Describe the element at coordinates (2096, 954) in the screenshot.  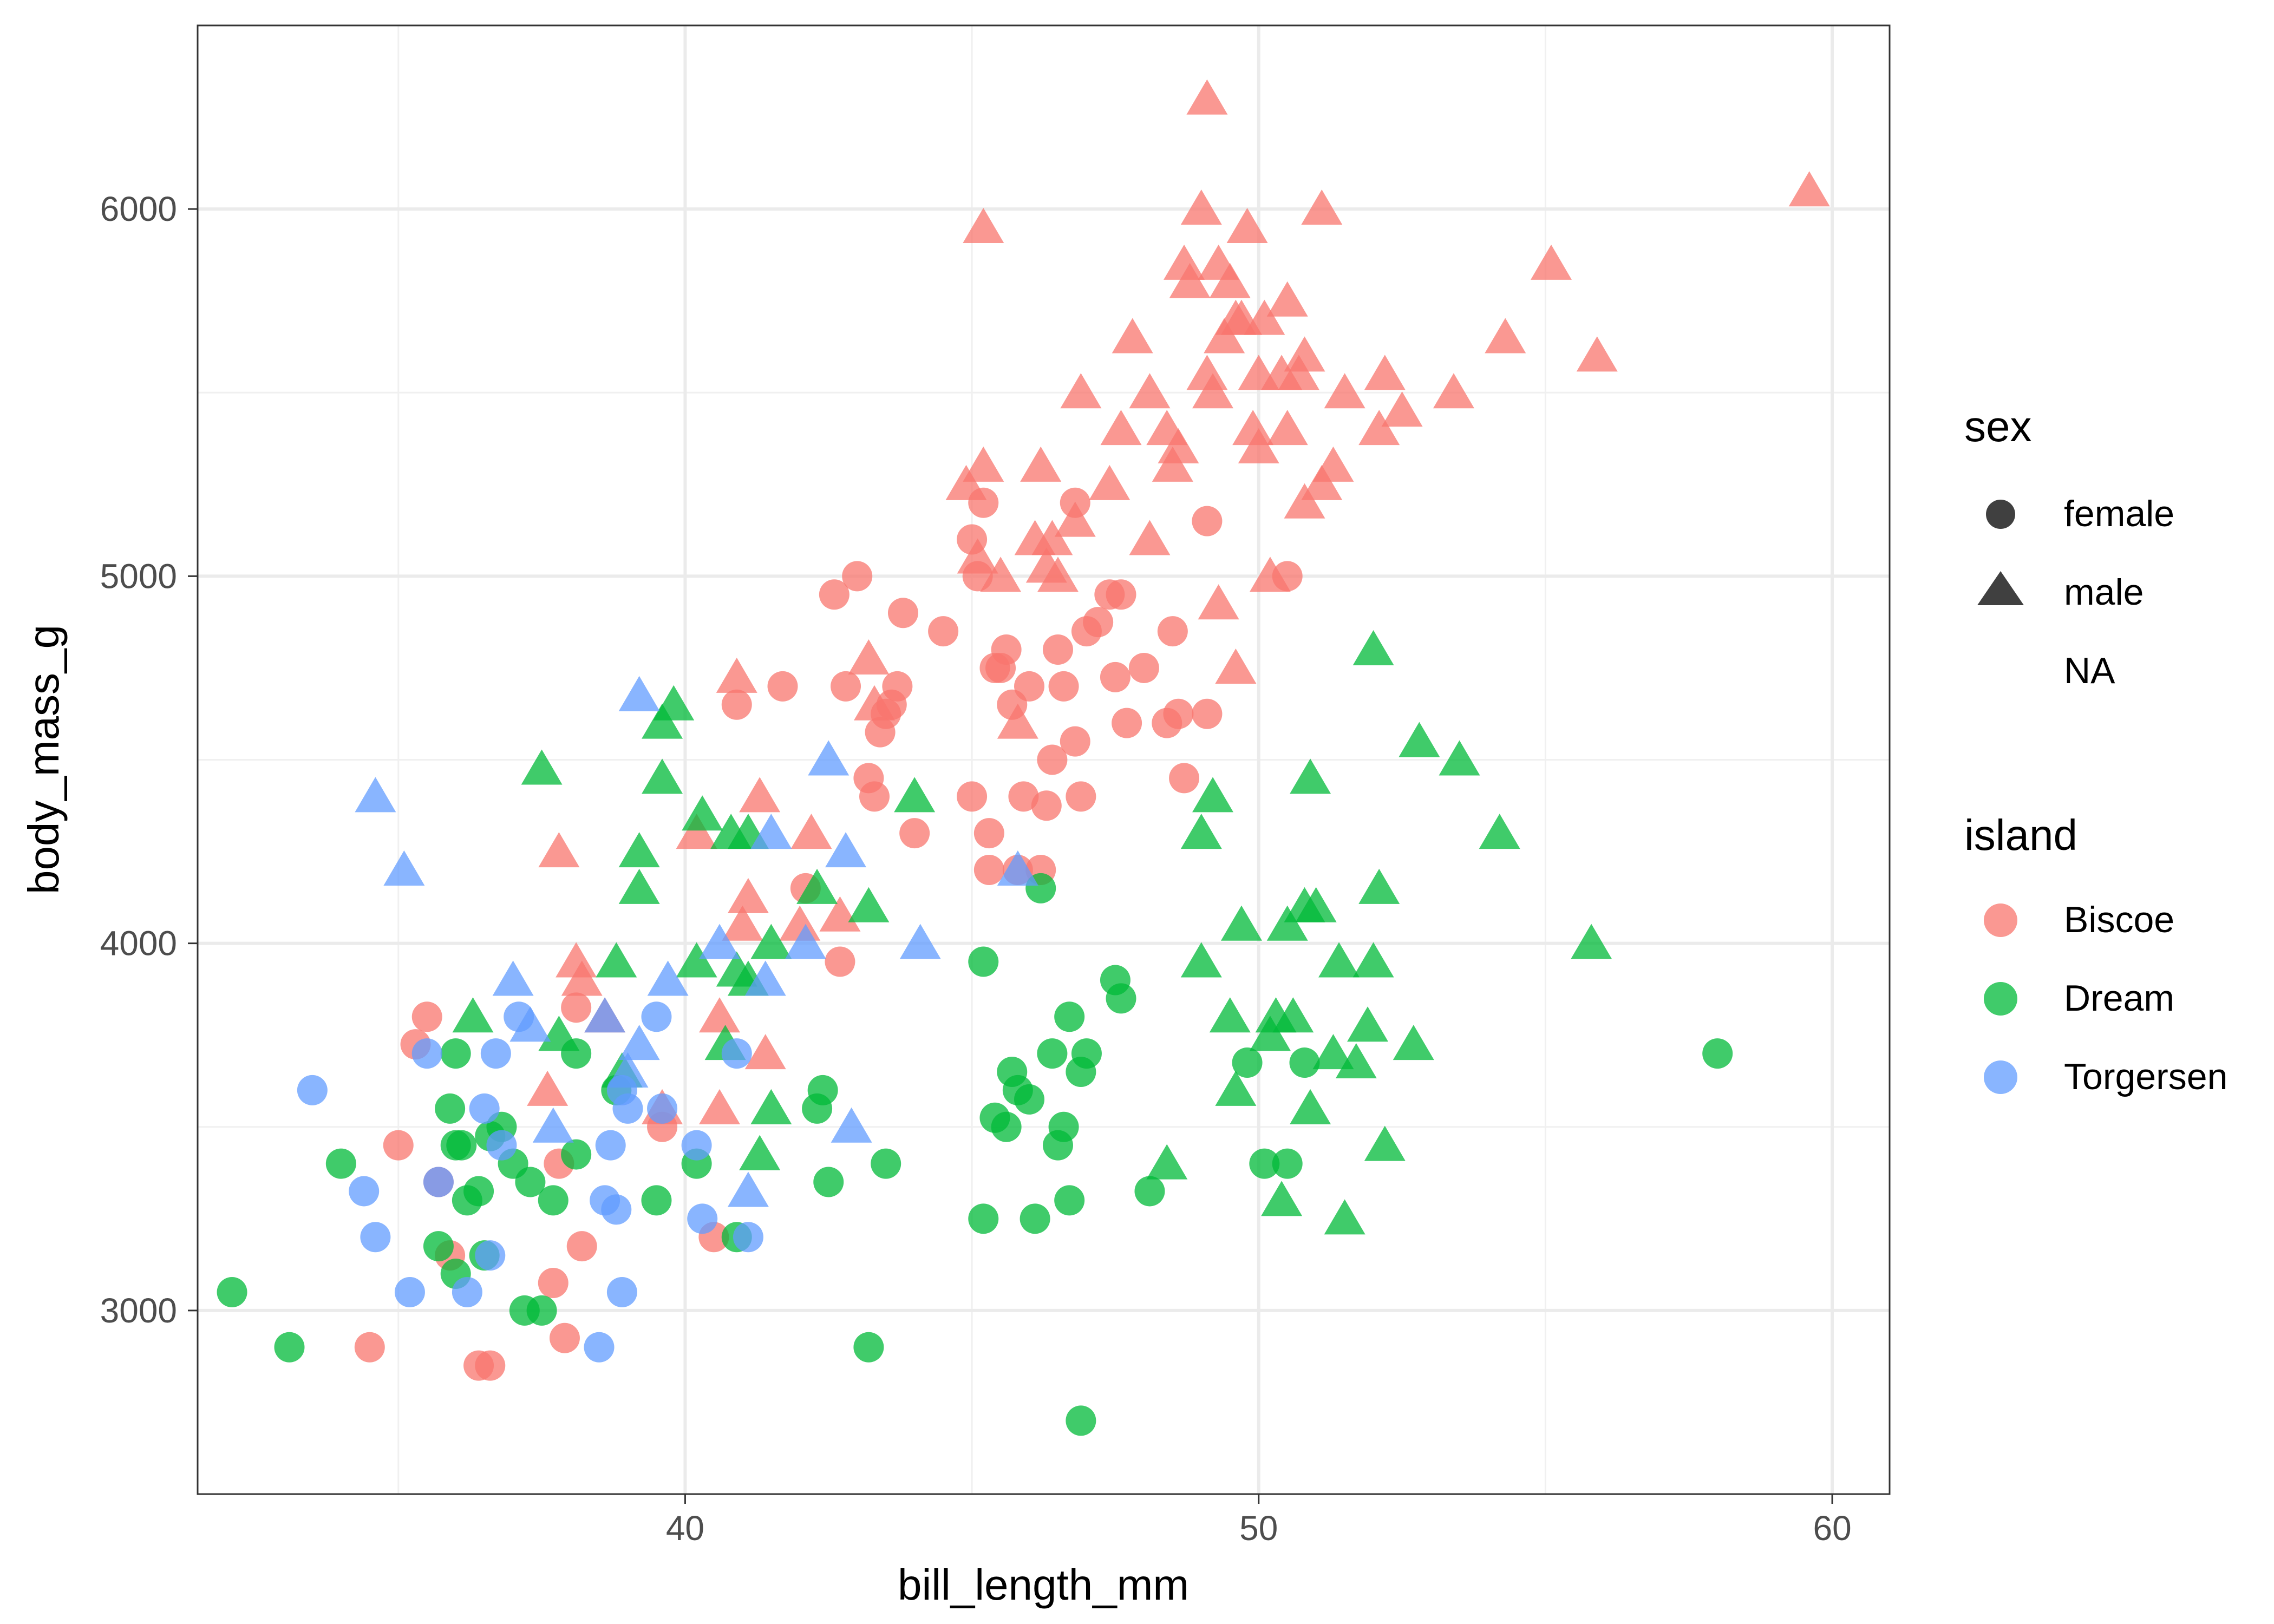
I see `legend-island: island Biscoe Dream Torgersen` at that location.